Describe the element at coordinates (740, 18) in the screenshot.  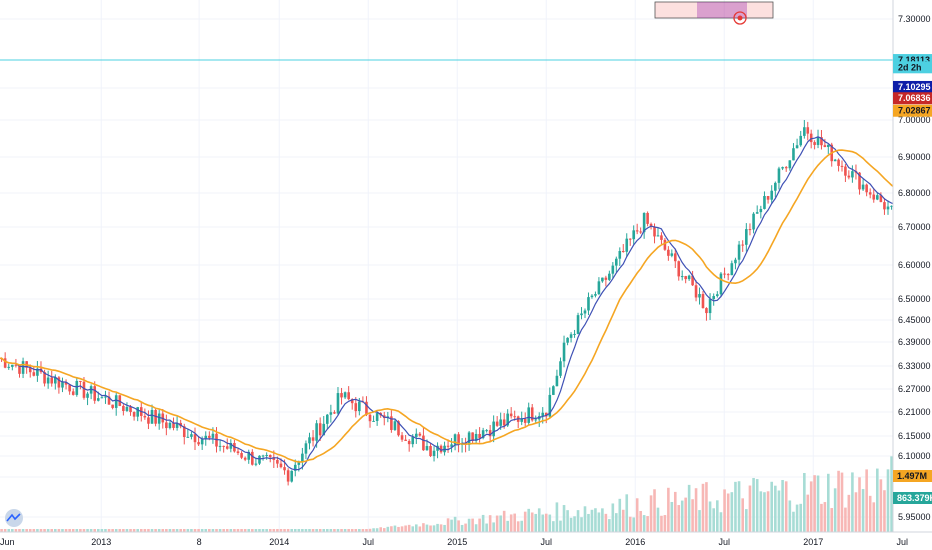
I see `target-icon` at that location.